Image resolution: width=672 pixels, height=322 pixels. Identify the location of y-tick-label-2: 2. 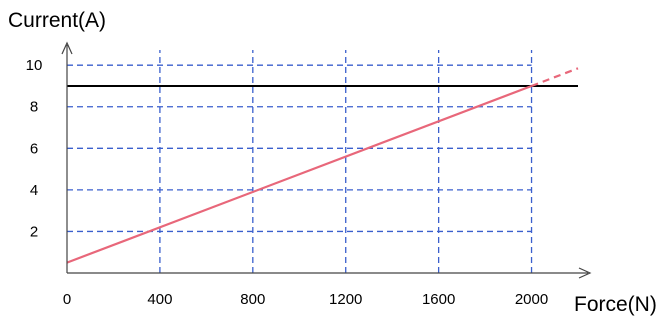
(34, 231).